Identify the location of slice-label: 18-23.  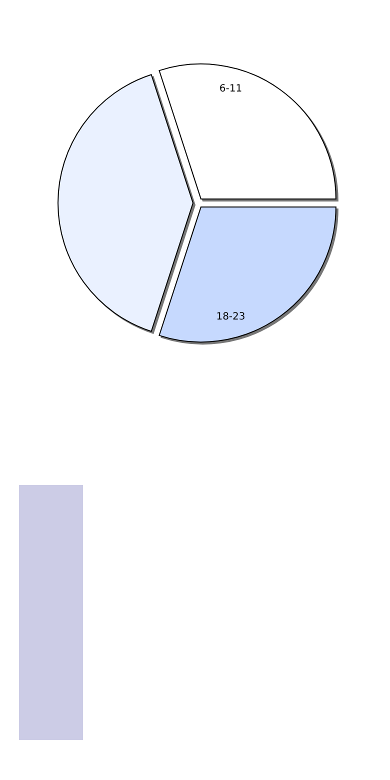
(231, 317).